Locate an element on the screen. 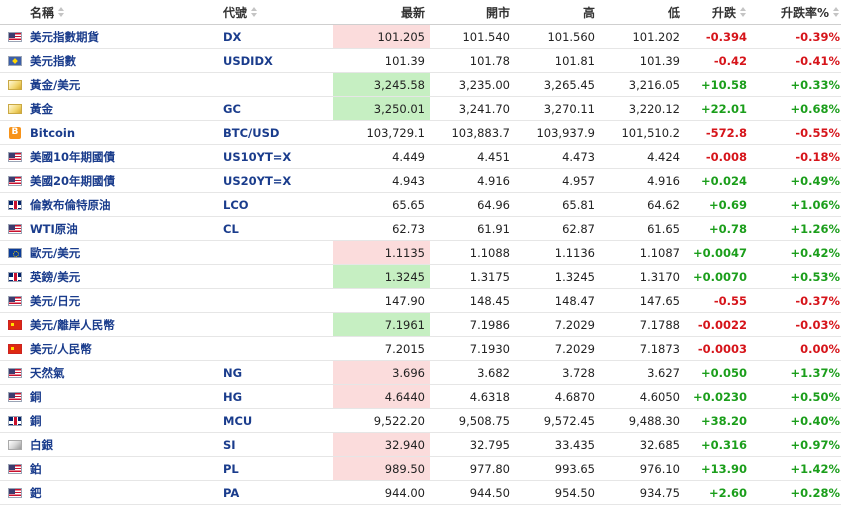  instrument-name-link: Bitcoin is located at coordinates (53, 132).